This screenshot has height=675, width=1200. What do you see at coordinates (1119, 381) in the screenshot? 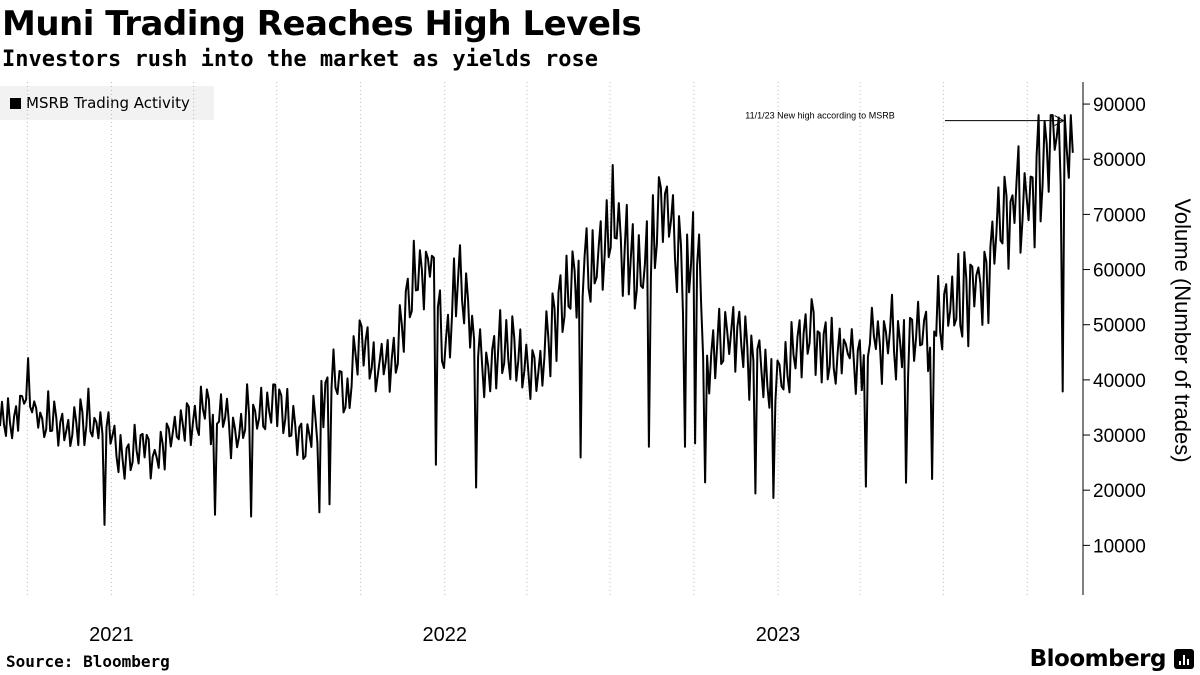
I see `y-tick-label: 40000` at bounding box center [1119, 381].